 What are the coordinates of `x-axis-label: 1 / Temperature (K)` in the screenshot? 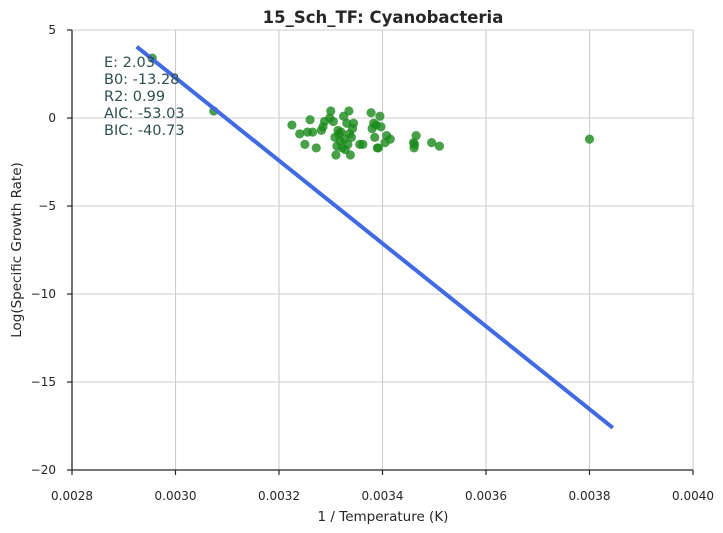 It's located at (383, 517).